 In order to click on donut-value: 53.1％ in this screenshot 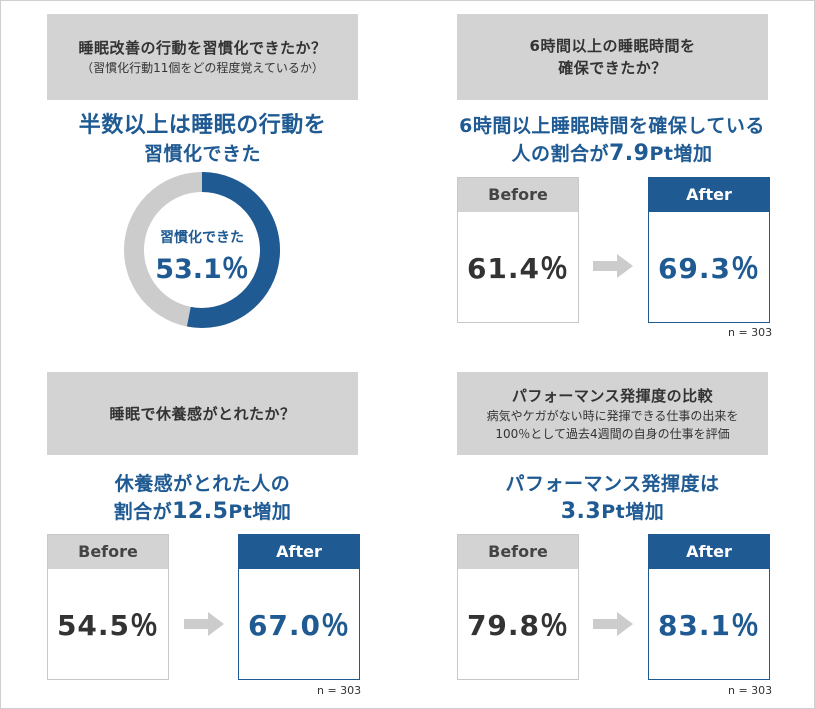, I will do `click(202, 269)`.